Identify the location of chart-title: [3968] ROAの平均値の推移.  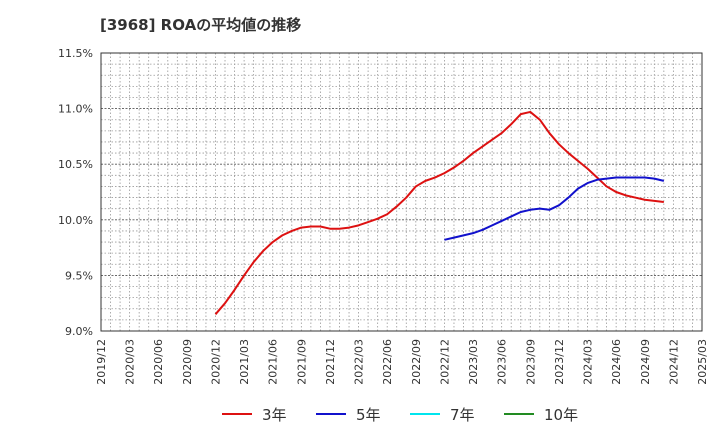
(201, 25).